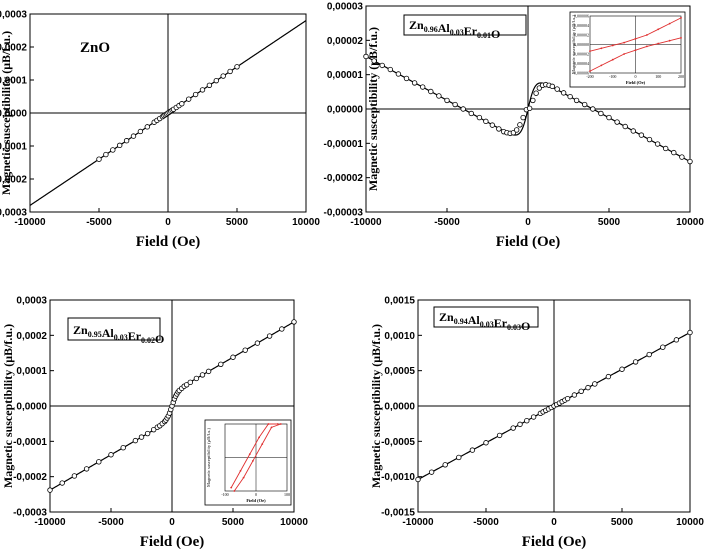  What do you see at coordinates (636, 82) in the screenshot?
I see `inset-x-axis-label: Field (Oe)` at bounding box center [636, 82].